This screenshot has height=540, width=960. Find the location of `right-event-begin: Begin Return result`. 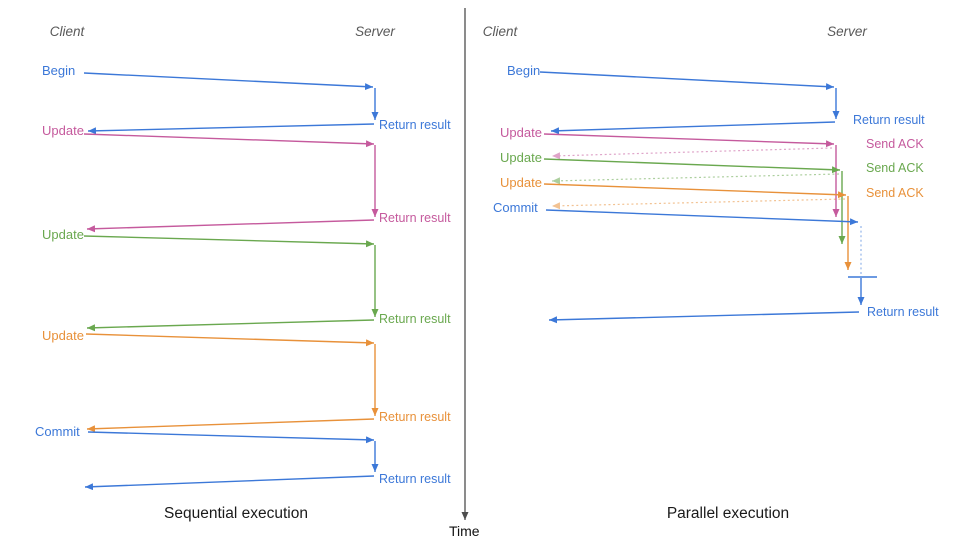

right-event-begin: Begin Return result is located at coordinates (716, 99).